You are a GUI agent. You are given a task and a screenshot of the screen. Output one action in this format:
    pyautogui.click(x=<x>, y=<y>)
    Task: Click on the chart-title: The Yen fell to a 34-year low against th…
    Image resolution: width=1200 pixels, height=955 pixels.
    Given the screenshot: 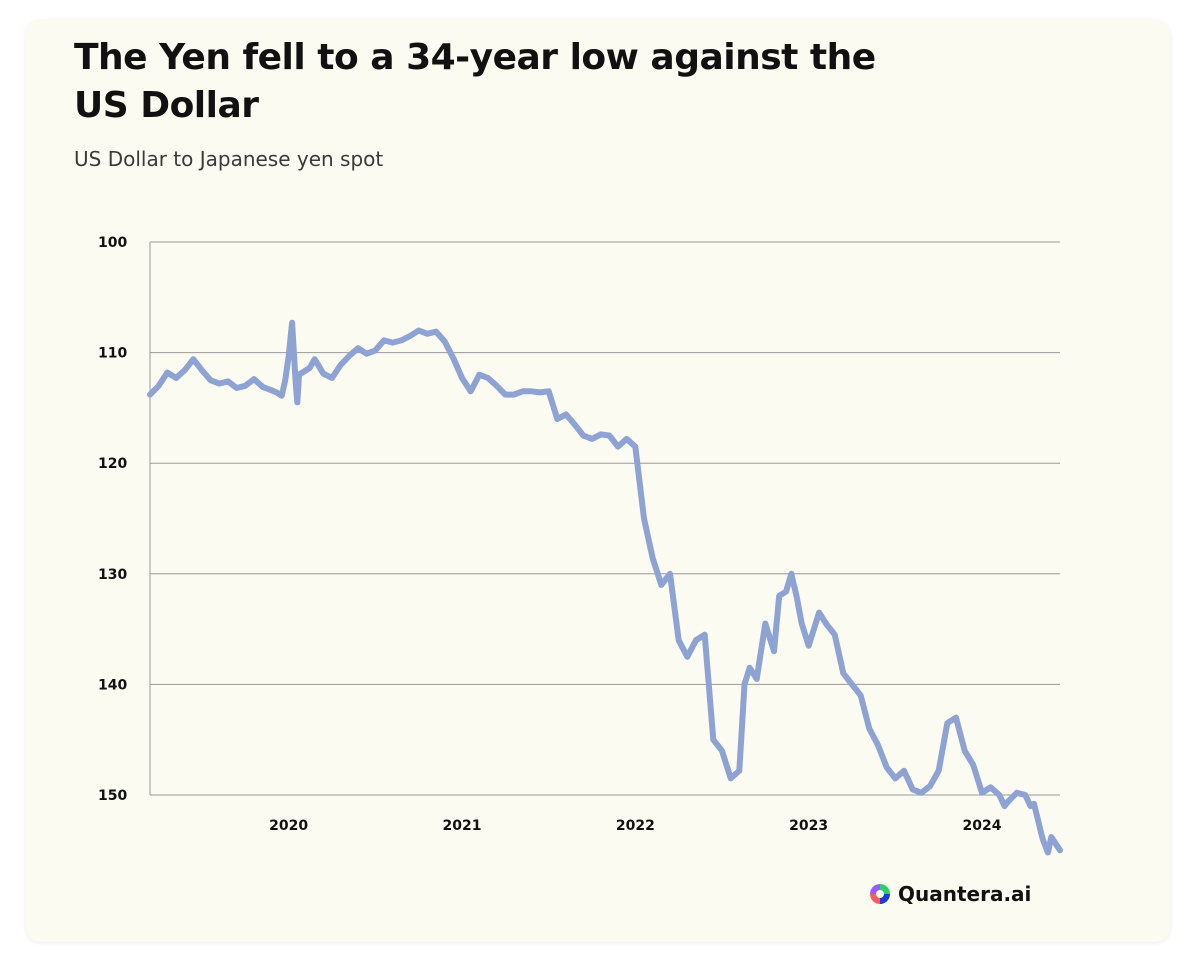 What is the action you would take?
    pyautogui.click(x=475, y=81)
    